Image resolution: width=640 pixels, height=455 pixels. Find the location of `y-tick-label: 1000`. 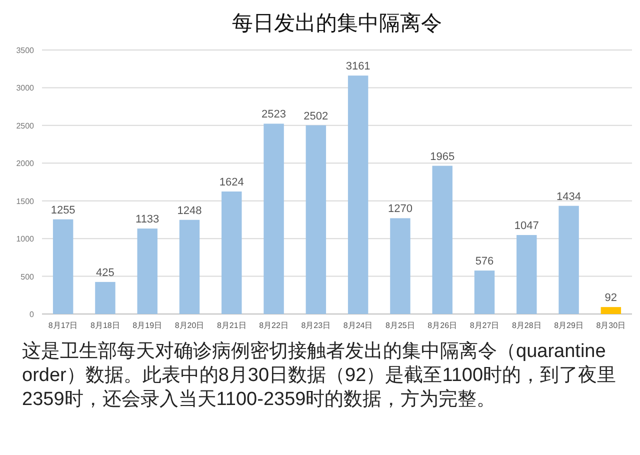

y-tick-label: 1000 is located at coordinates (25, 239).